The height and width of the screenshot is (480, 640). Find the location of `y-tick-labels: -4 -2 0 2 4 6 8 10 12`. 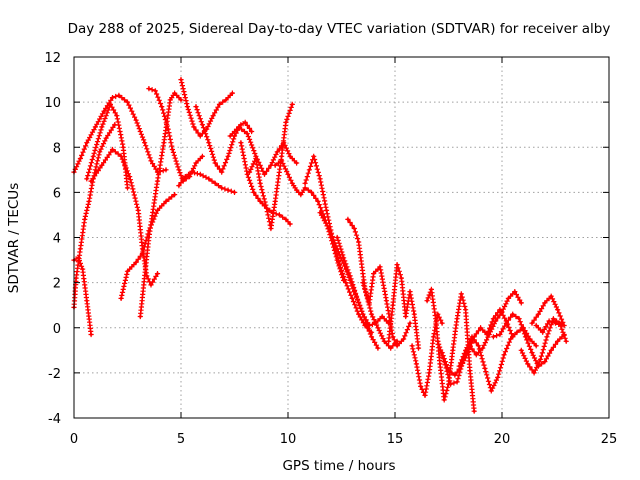

y-tick-labels: -4 -2 0 2 4 6 8 10 12 is located at coordinates (52, 239).